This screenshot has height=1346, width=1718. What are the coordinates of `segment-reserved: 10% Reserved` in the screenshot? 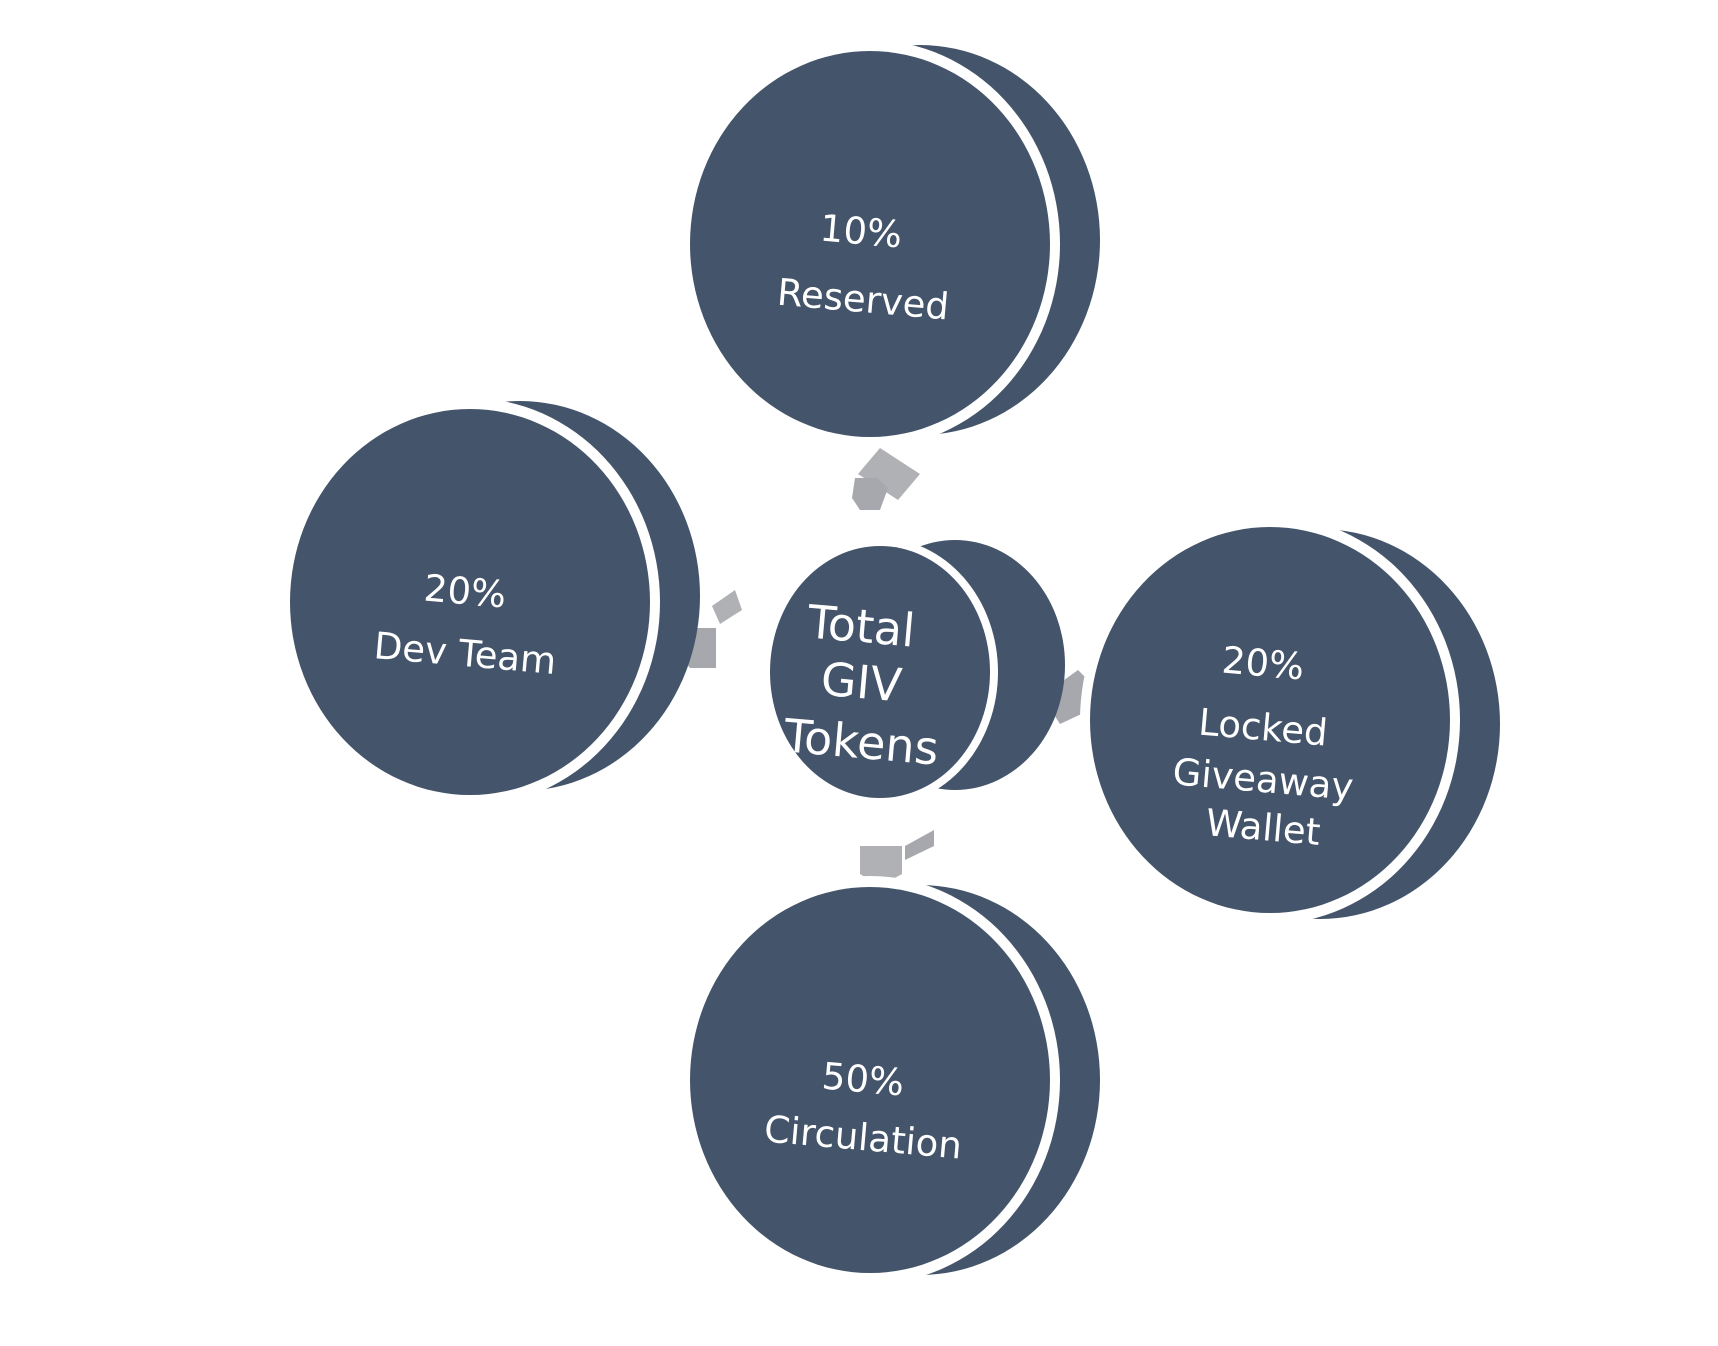 It's located at (890, 244).